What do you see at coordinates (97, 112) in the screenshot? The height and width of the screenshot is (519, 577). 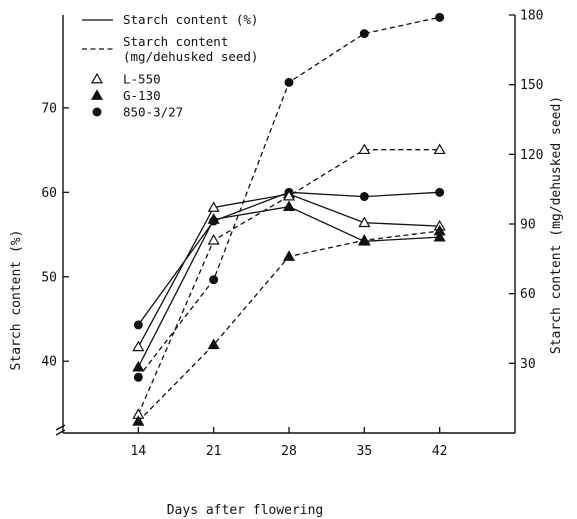 I see `legend-marker-filled-circle` at bounding box center [97, 112].